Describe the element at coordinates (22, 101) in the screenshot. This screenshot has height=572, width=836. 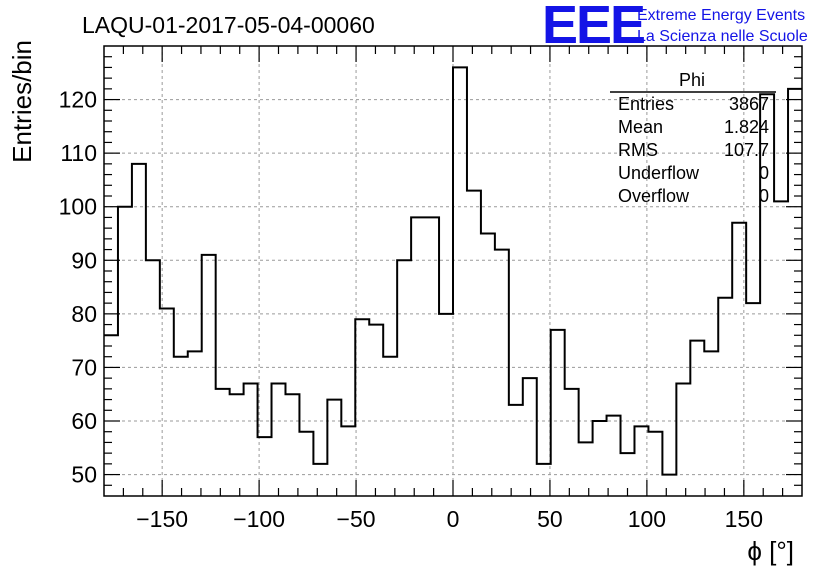
I see `y-axis-title: Entries/bin` at that location.